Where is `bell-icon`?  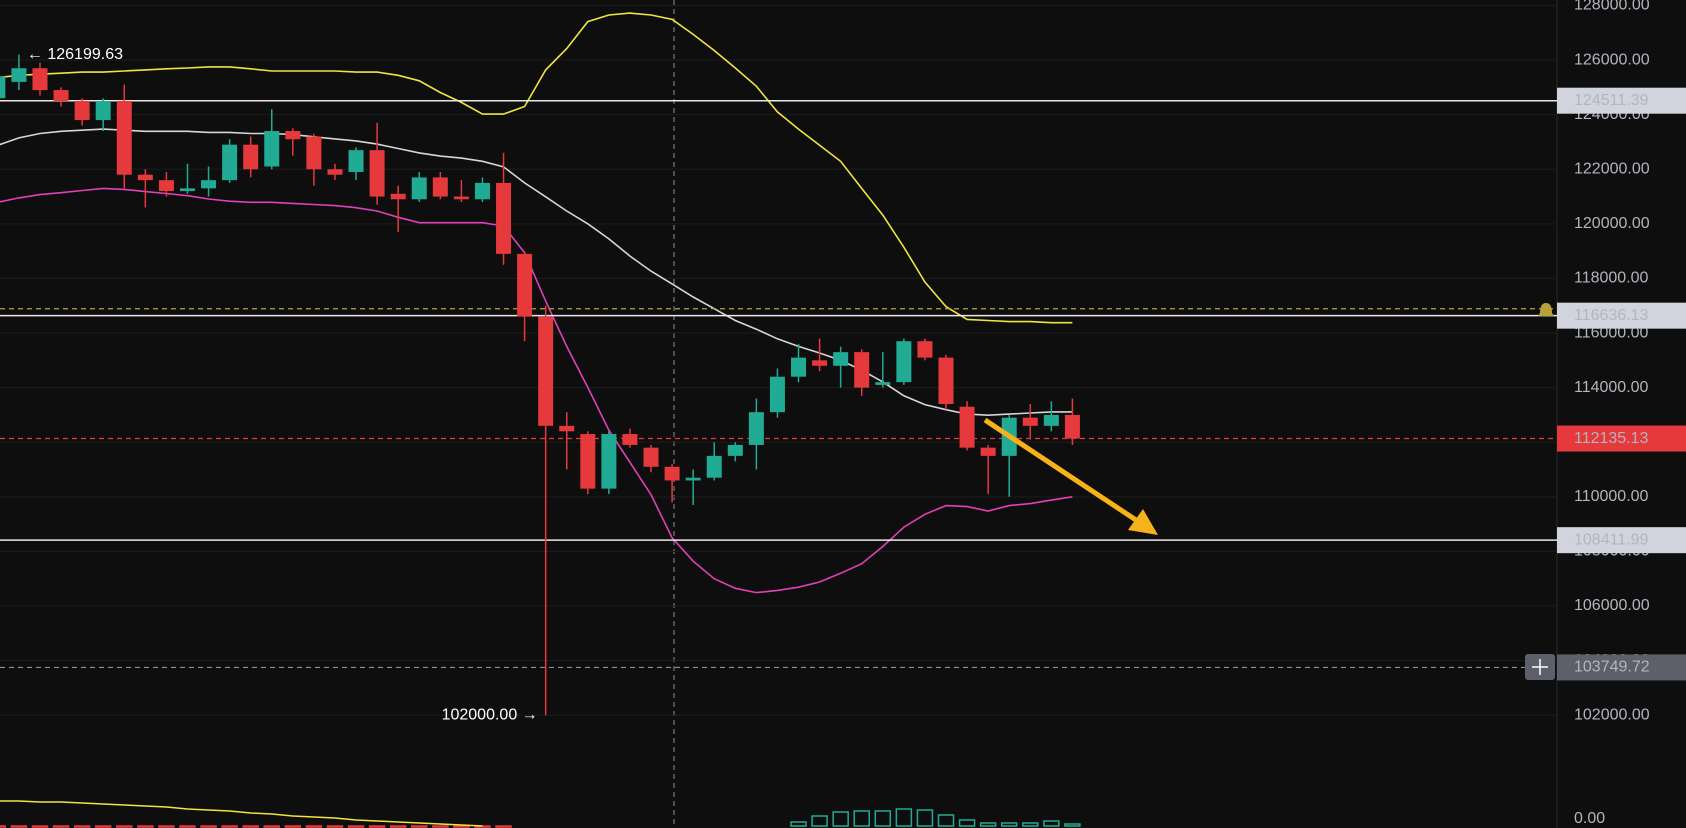 bell-icon is located at coordinates (1546, 309).